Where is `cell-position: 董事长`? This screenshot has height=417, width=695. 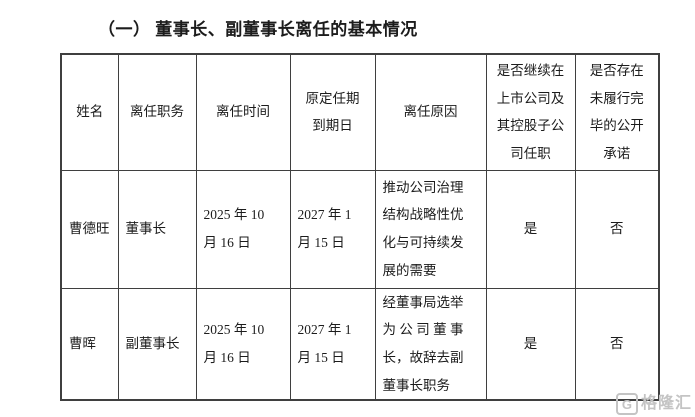 cell-position: 董事长 is located at coordinates (157, 229).